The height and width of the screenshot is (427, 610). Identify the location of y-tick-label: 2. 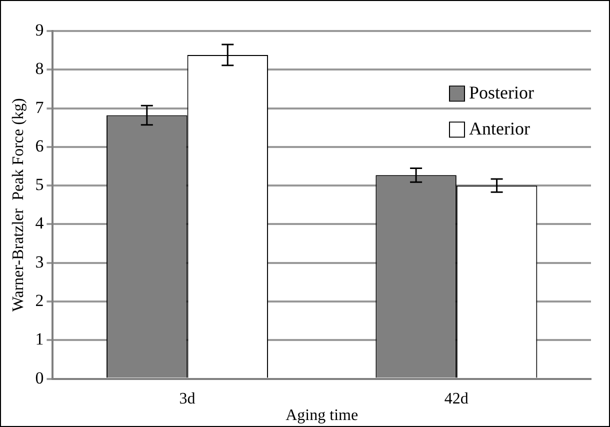
(39, 300).